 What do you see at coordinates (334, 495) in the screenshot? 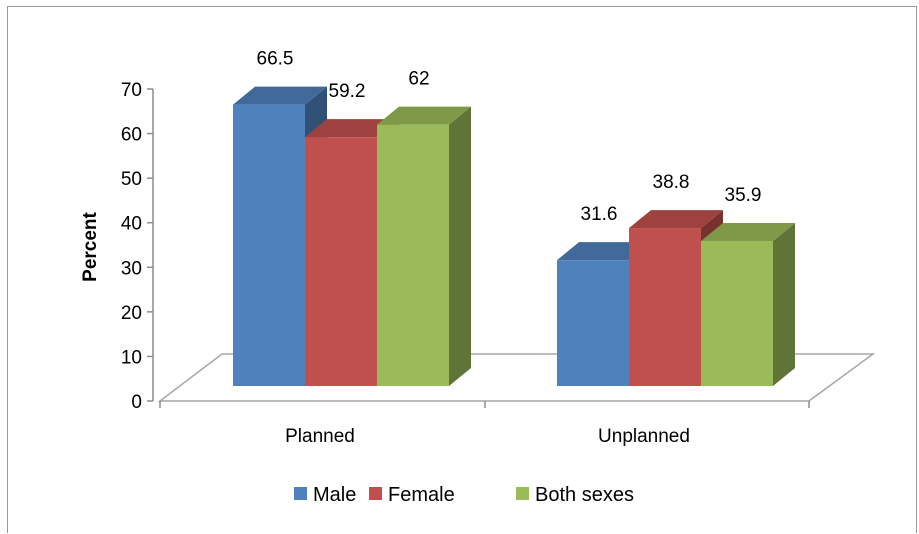
I see `legend-label: Male` at bounding box center [334, 495].